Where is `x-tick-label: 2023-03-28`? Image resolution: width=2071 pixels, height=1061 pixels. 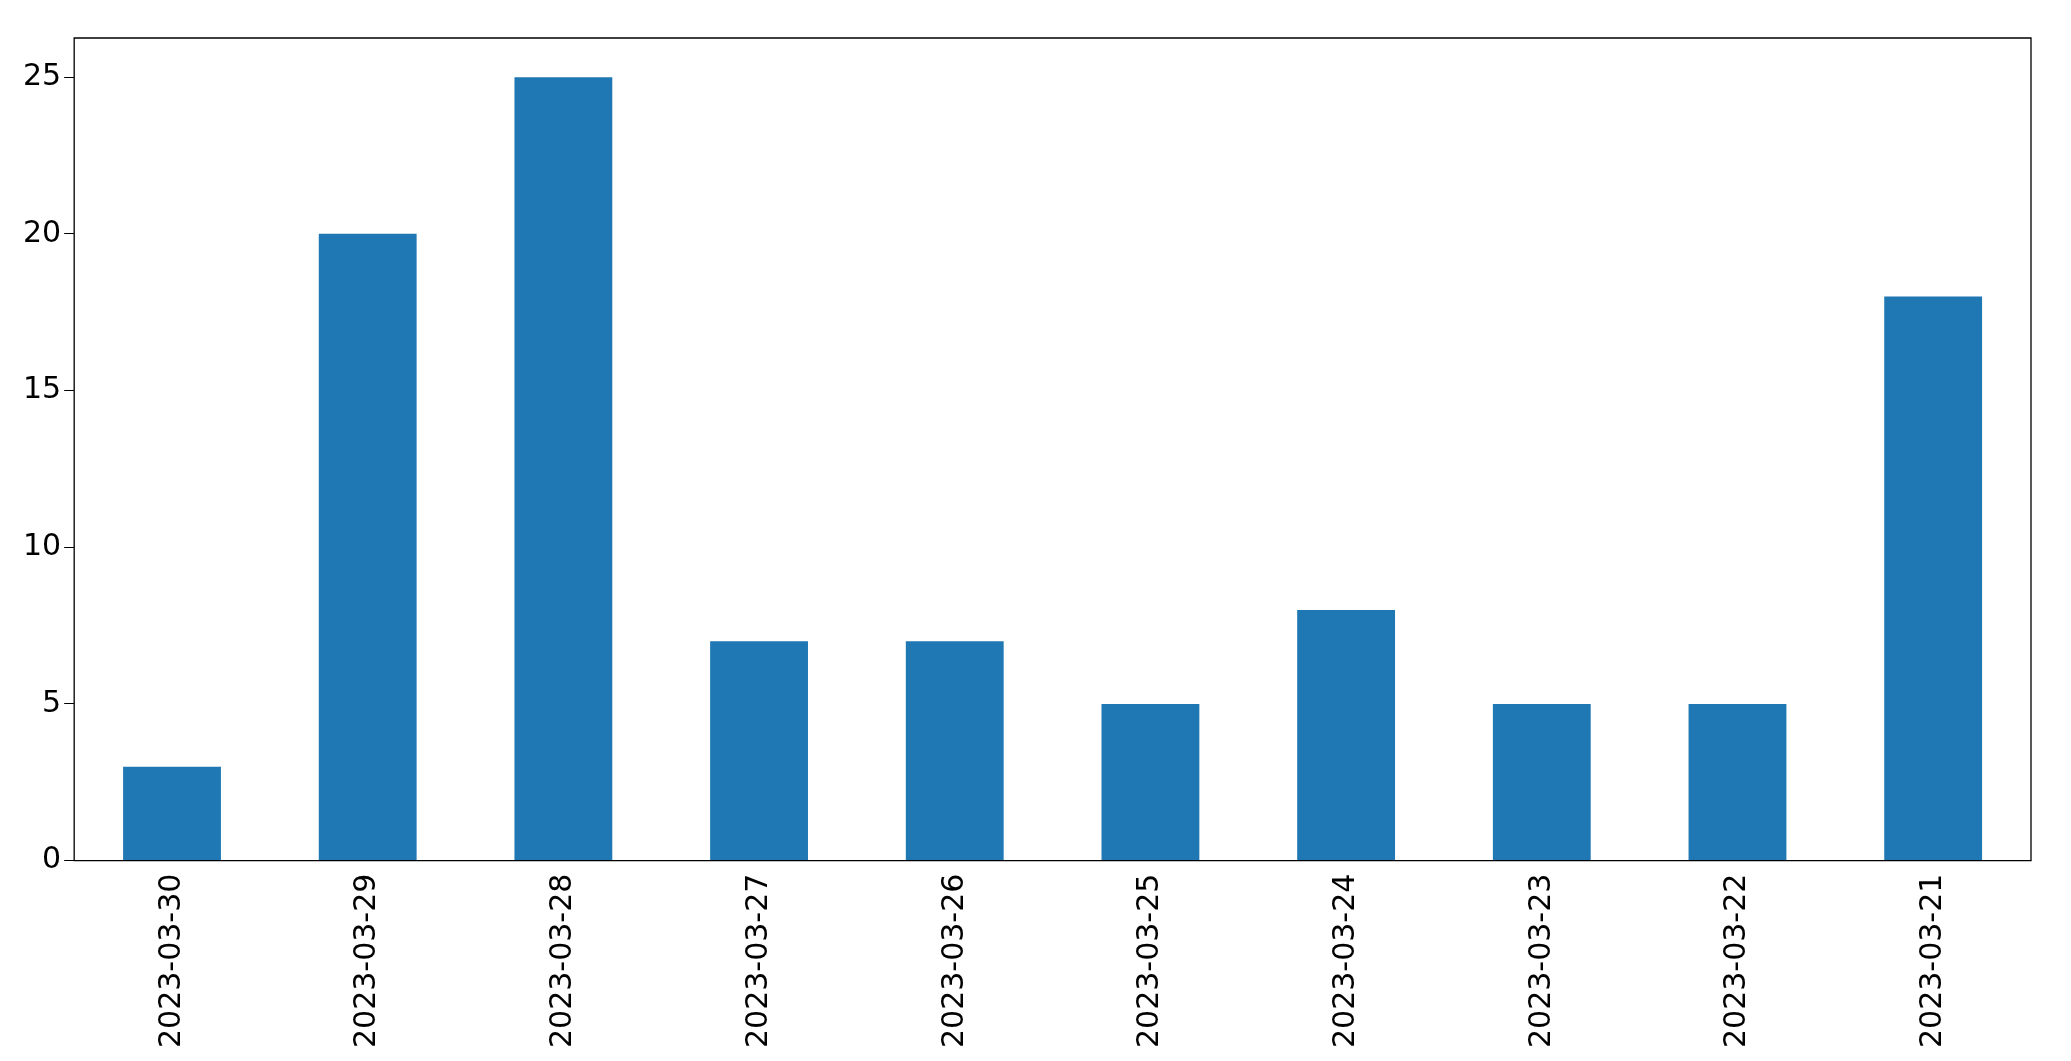 x-tick-label: 2023-03-28 is located at coordinates (561, 961).